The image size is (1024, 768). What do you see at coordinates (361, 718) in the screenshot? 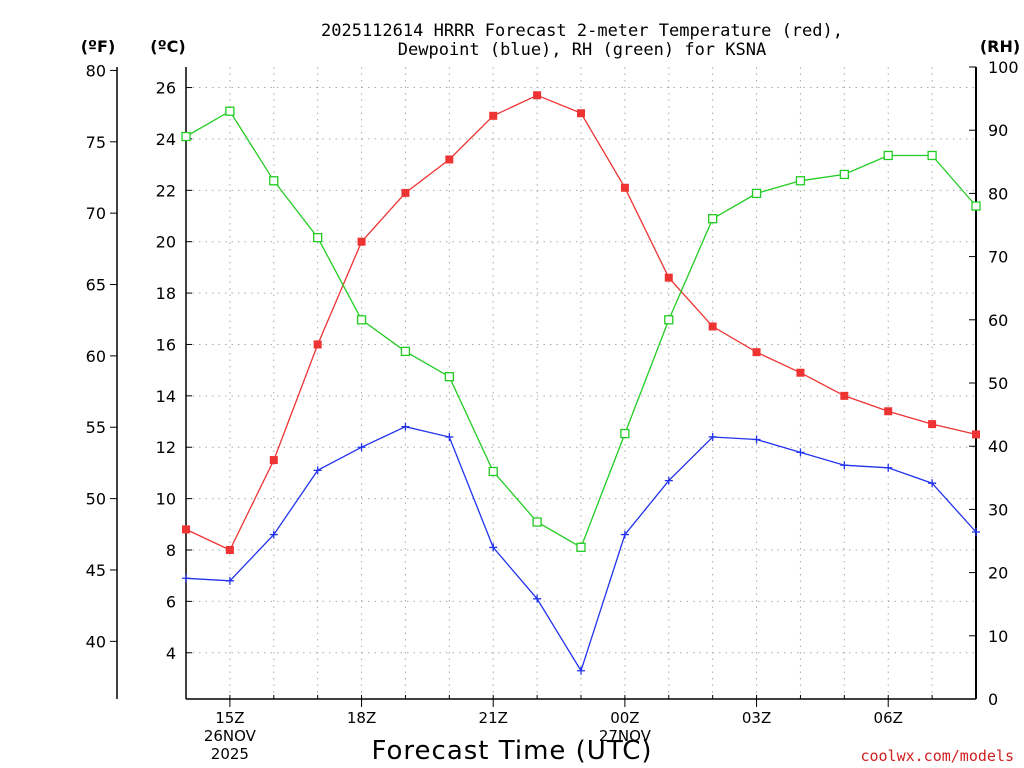
I see `x-tick-label: 18Z` at bounding box center [361, 718].